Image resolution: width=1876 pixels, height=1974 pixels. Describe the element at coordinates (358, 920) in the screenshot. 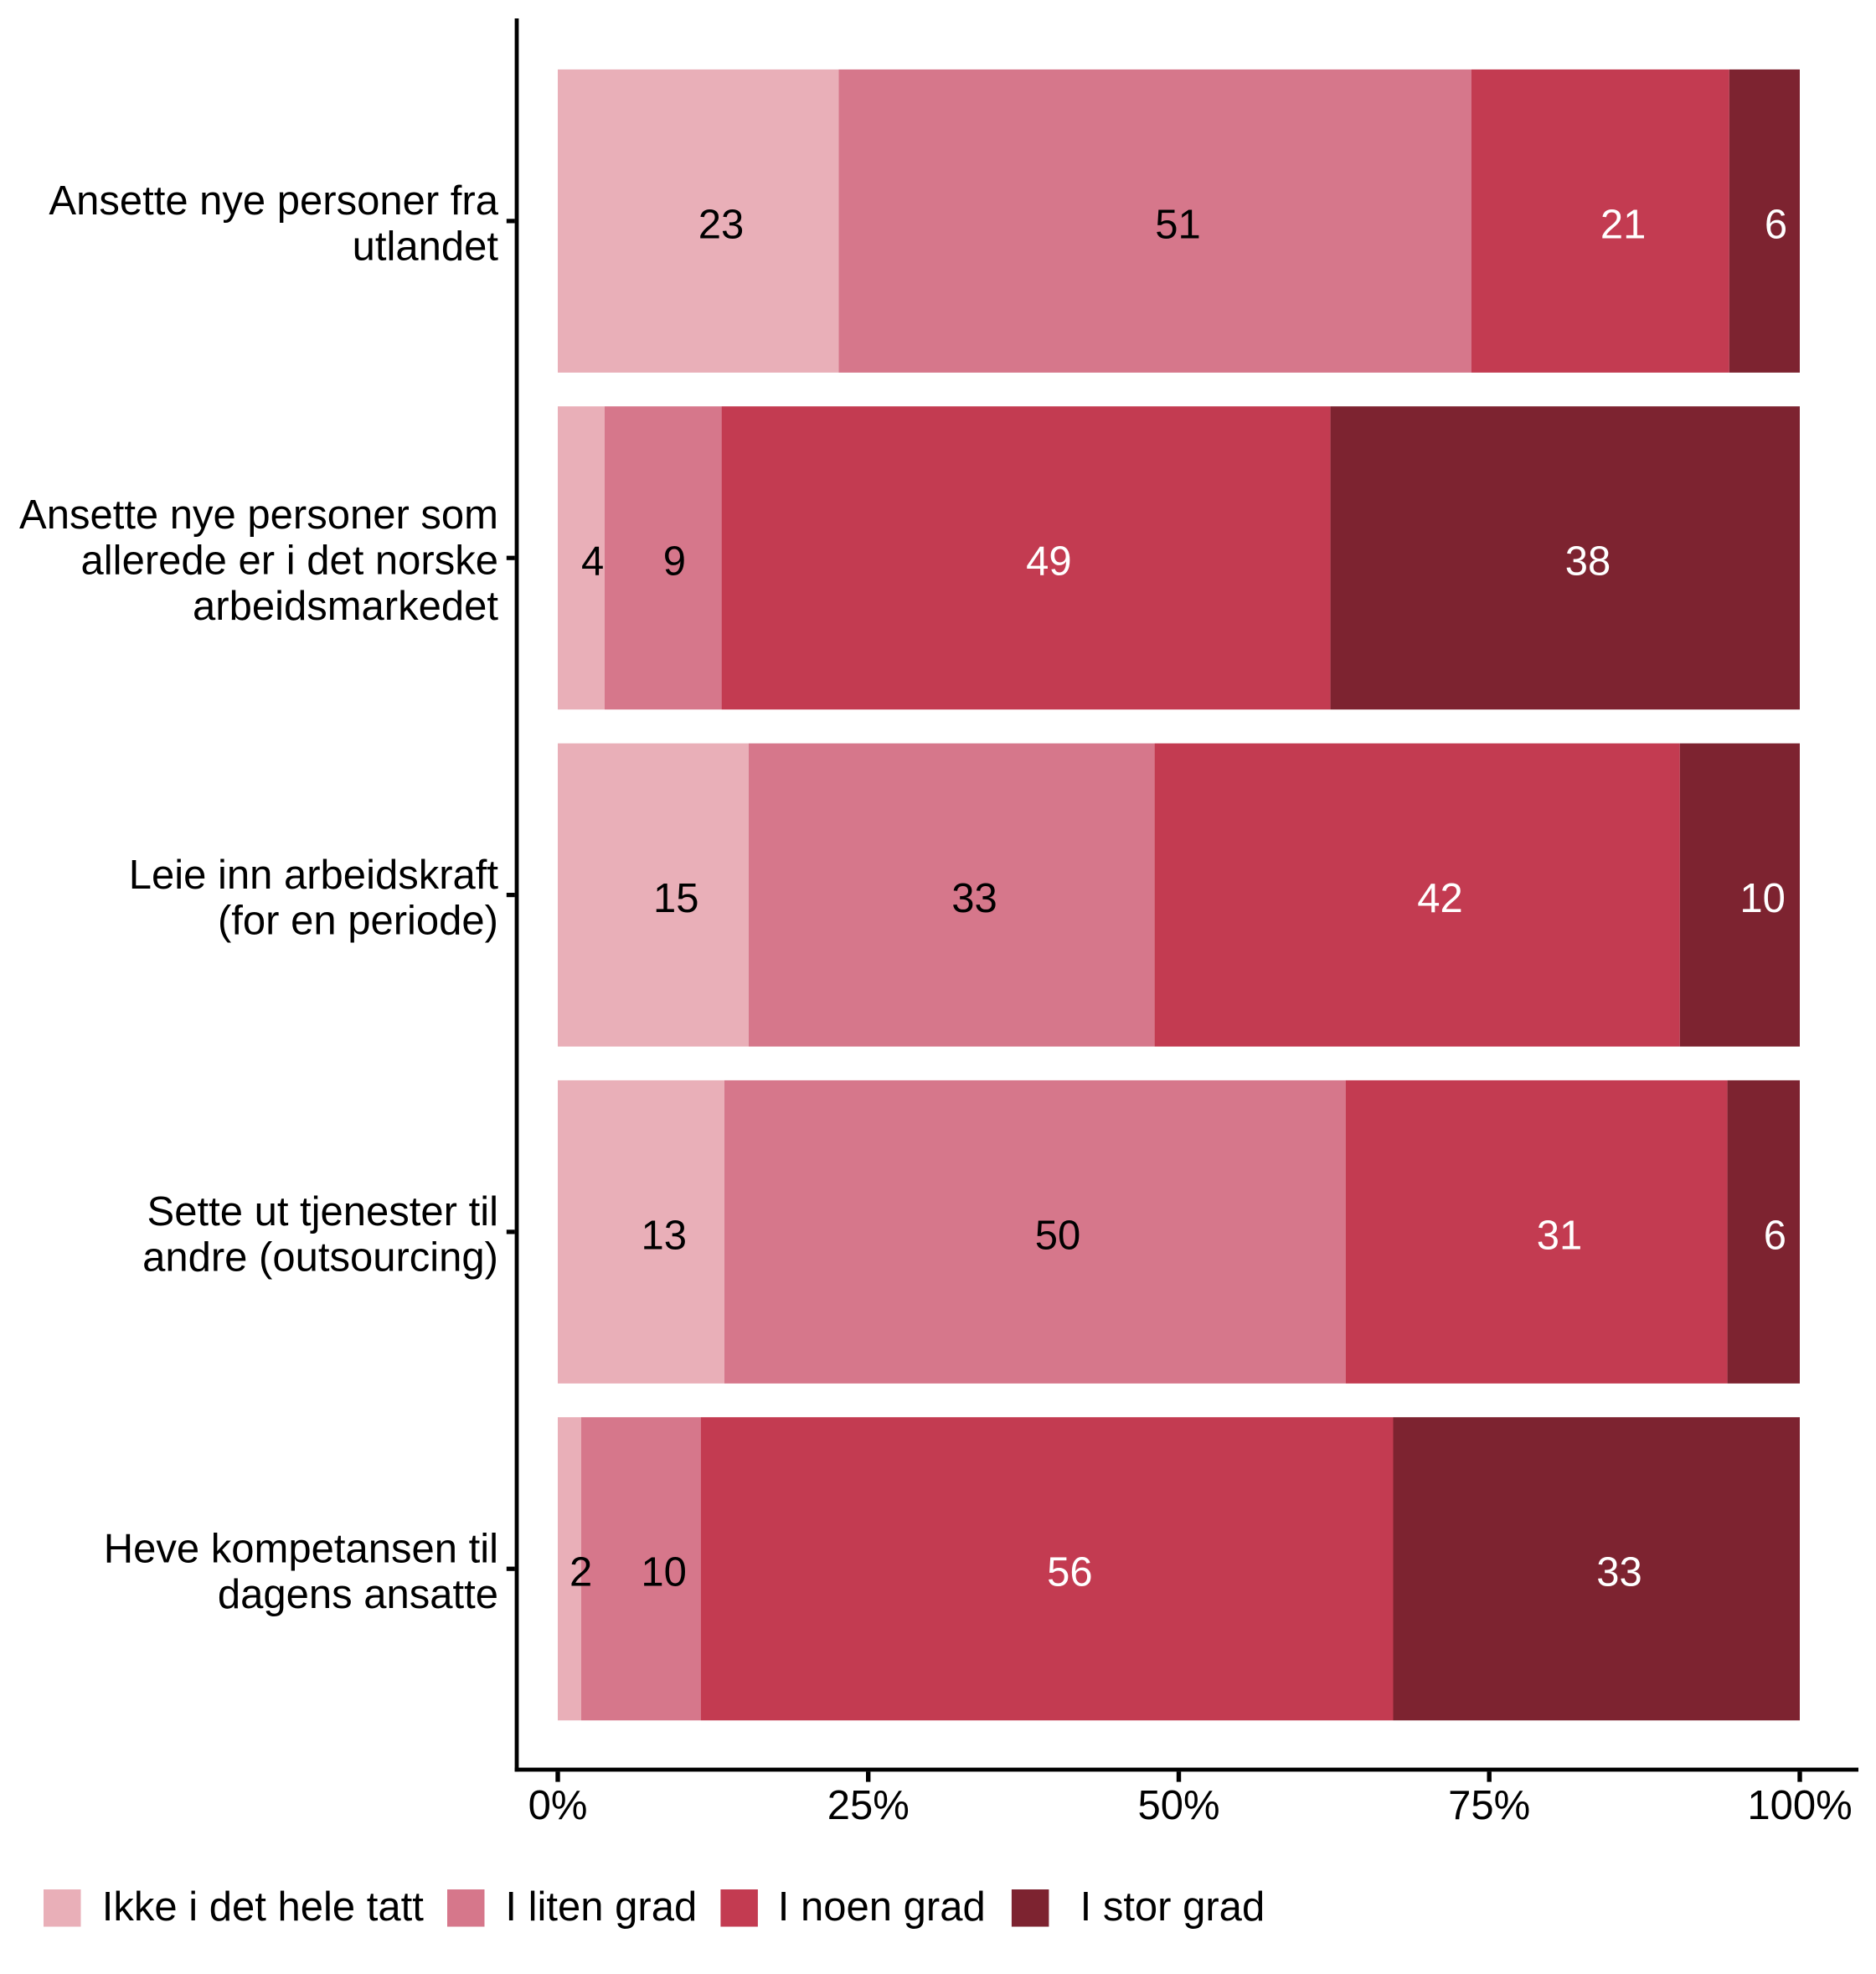

I see `svg-text: (for en periode)` at that location.